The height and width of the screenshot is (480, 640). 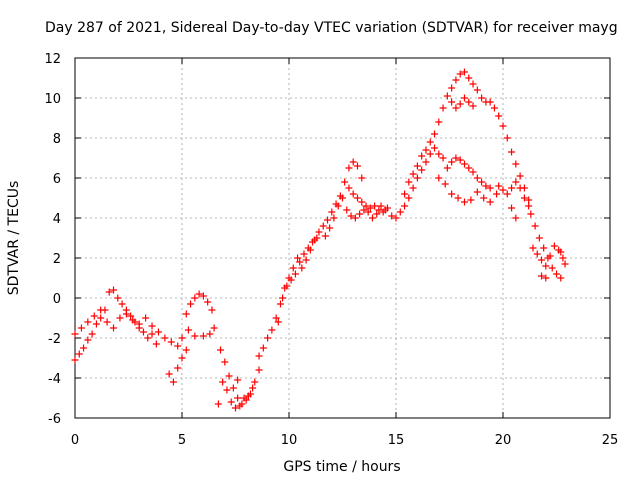 What do you see at coordinates (57, 179) in the screenshot?
I see `y-tick-label: 6` at bounding box center [57, 179].